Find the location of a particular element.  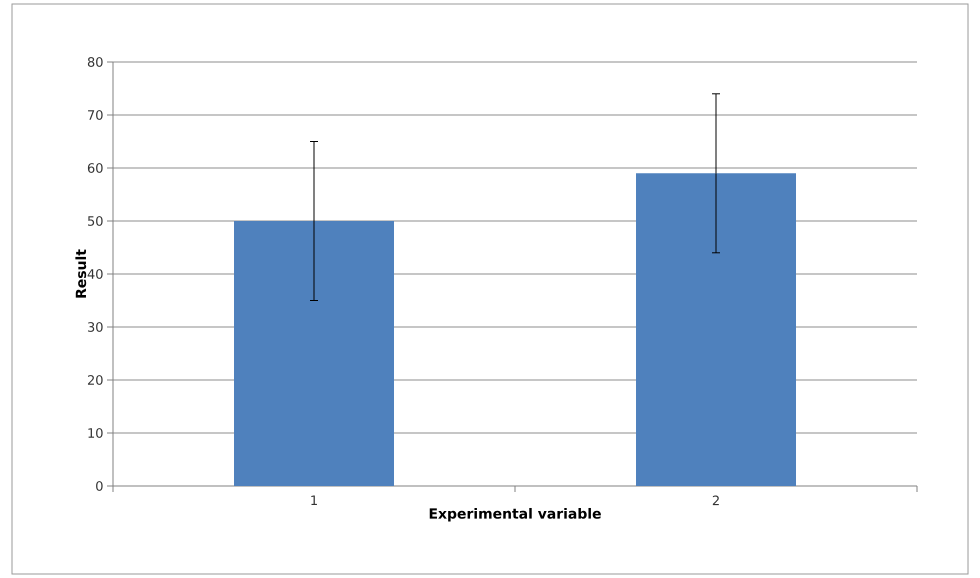

y-tick-label: 10 is located at coordinates (95, 433).